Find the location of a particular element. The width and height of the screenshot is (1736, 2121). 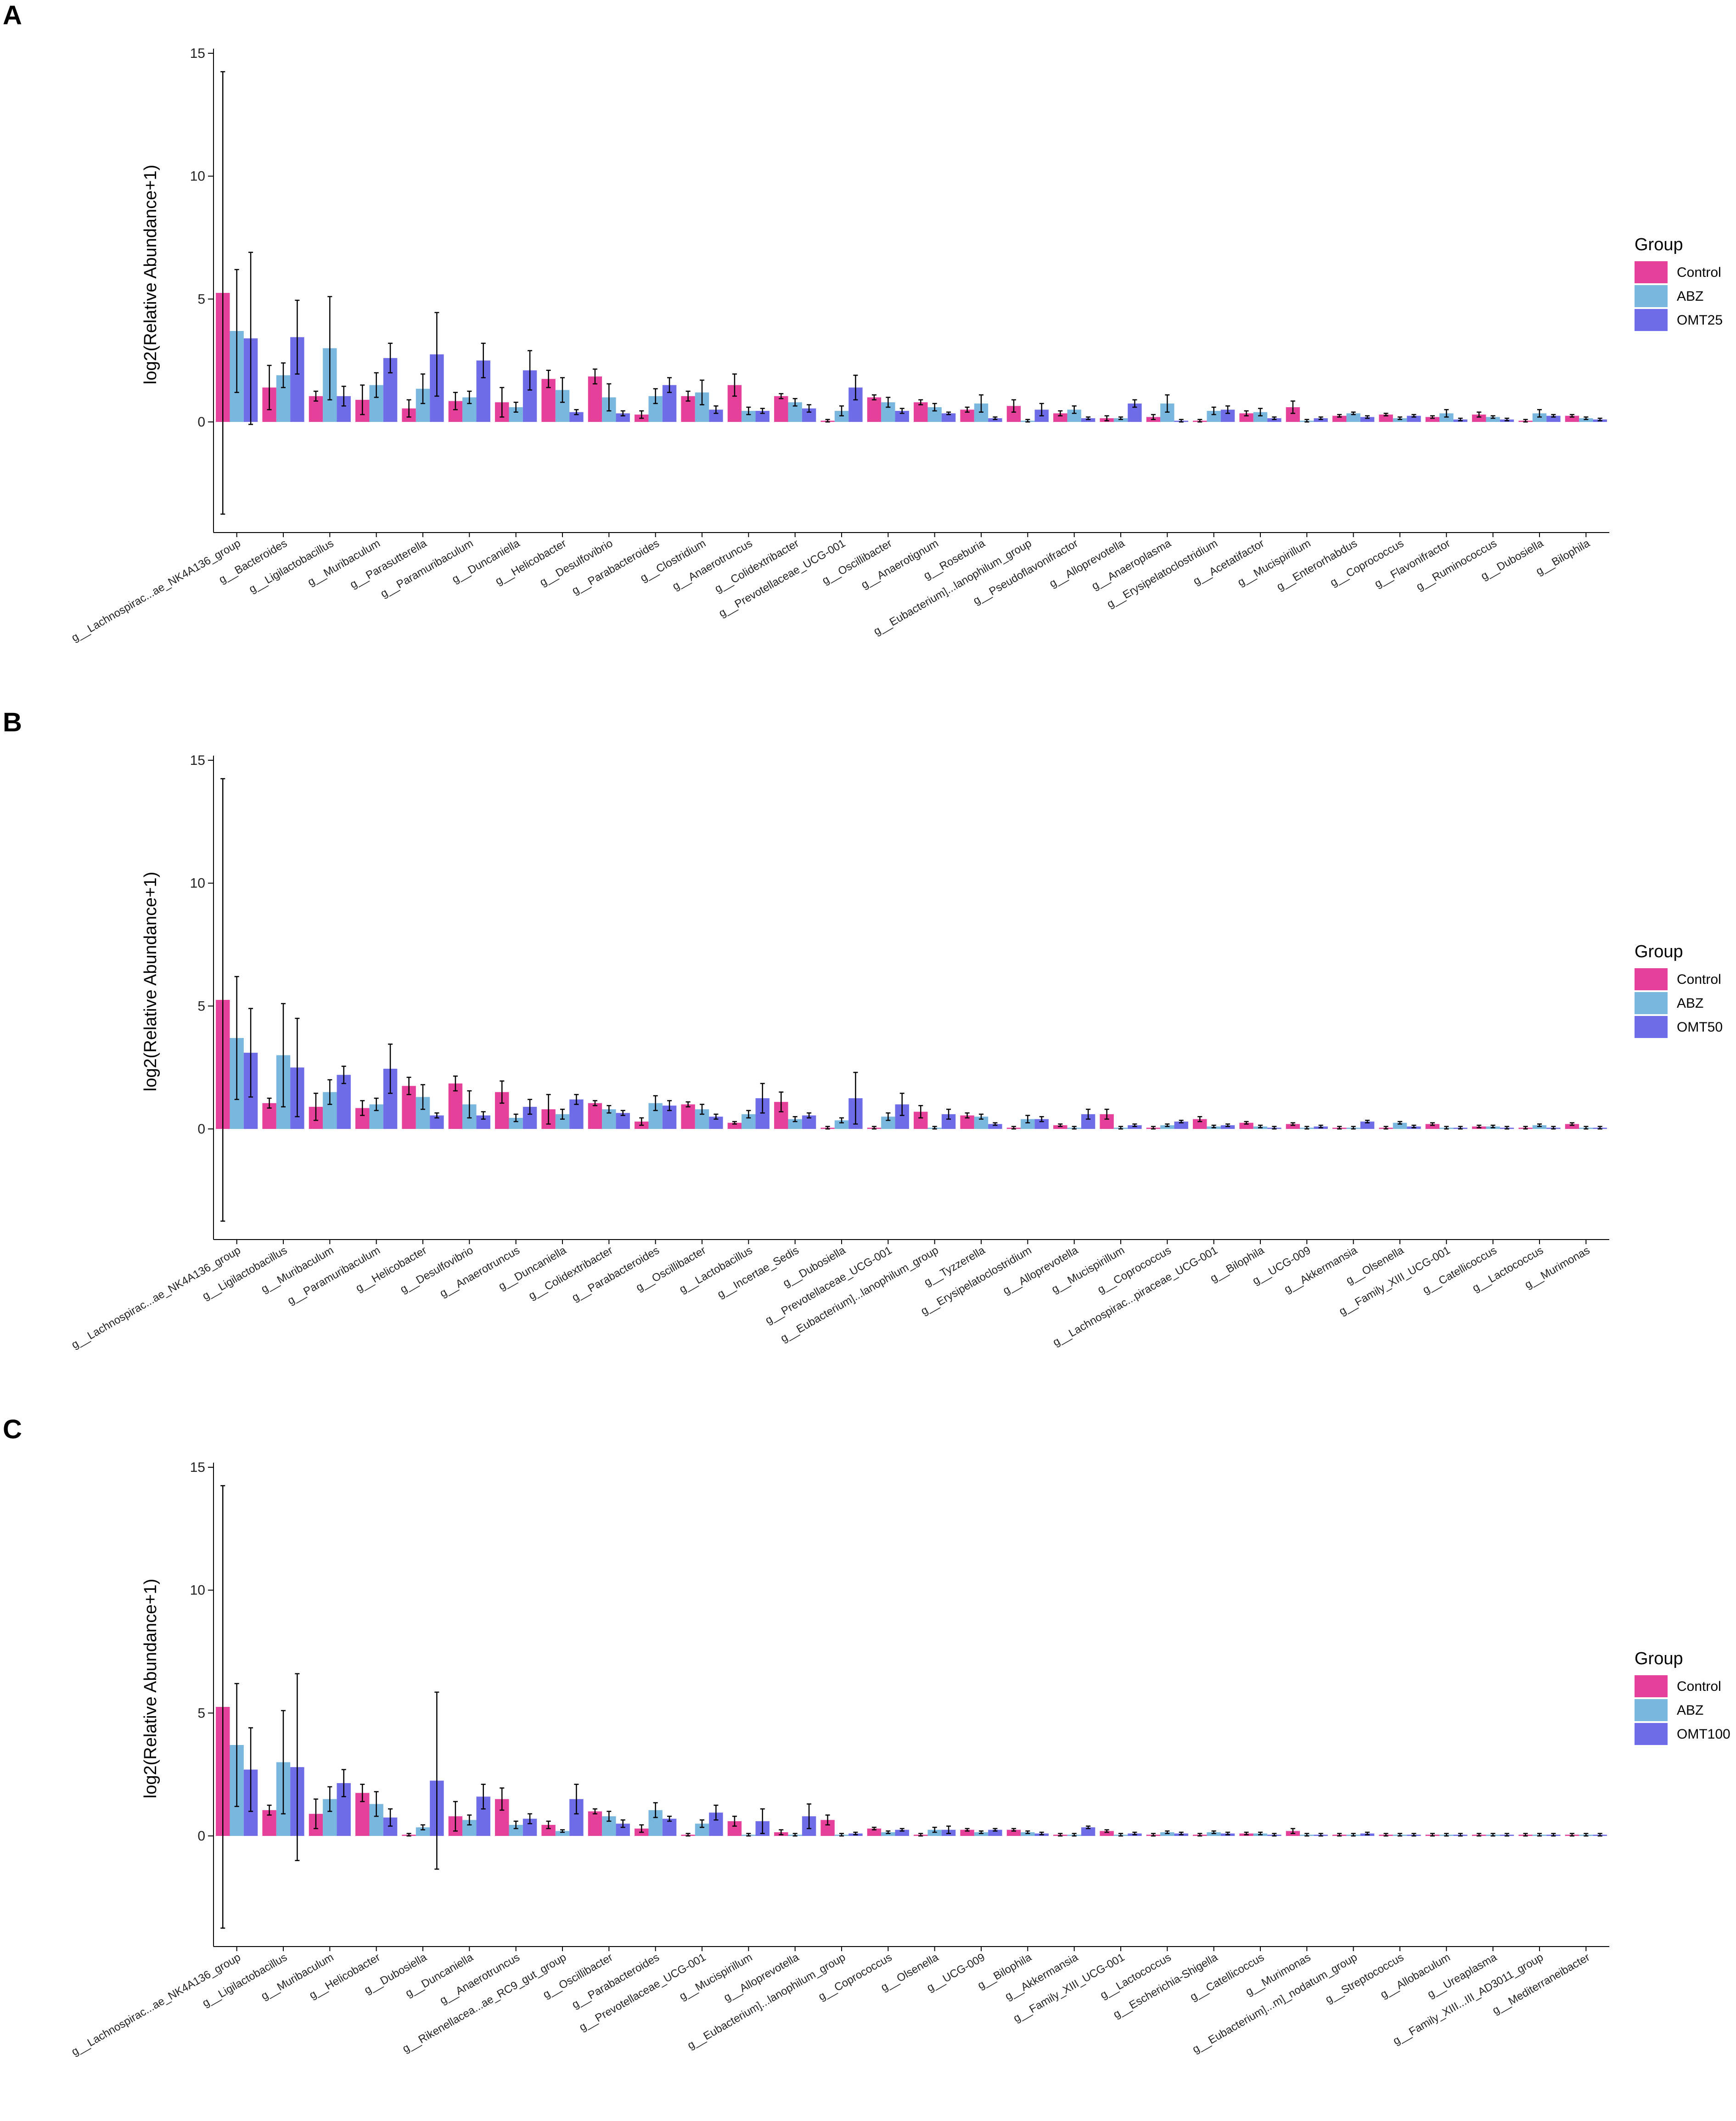

legend-swatch-omt100 is located at coordinates (1651, 1734).